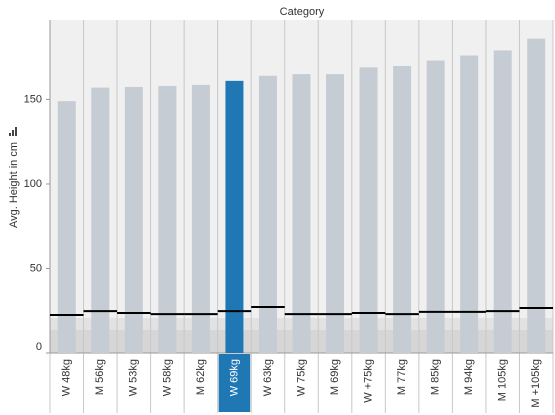 Image resolution: width=555 pixels, height=415 pixels. What do you see at coordinates (268, 377) in the screenshot?
I see `x-tick-label: W 63kg` at bounding box center [268, 377].